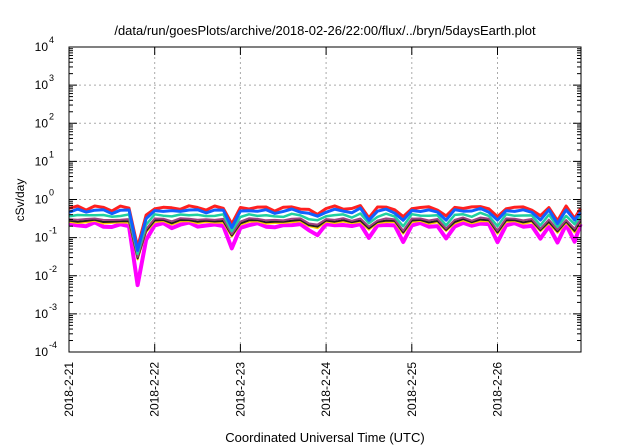 This screenshot has height=448, width=640. Describe the element at coordinates (324, 437) in the screenshot. I see `x-axis-label: Coordinated Universal Time (UTC)` at that location.